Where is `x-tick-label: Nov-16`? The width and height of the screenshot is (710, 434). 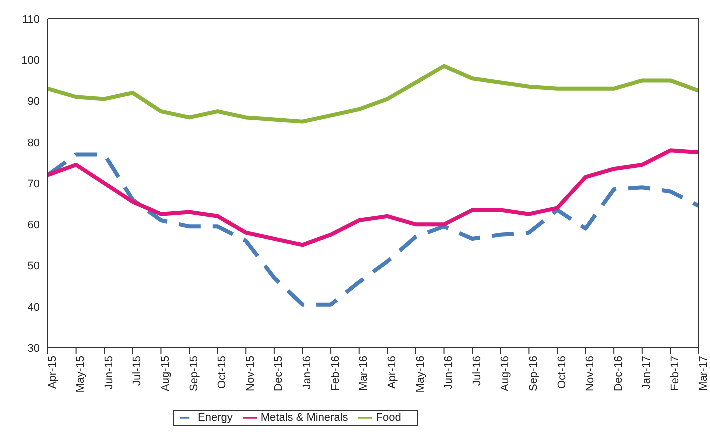 x-tick-label: Nov-16 is located at coordinates (590, 374).